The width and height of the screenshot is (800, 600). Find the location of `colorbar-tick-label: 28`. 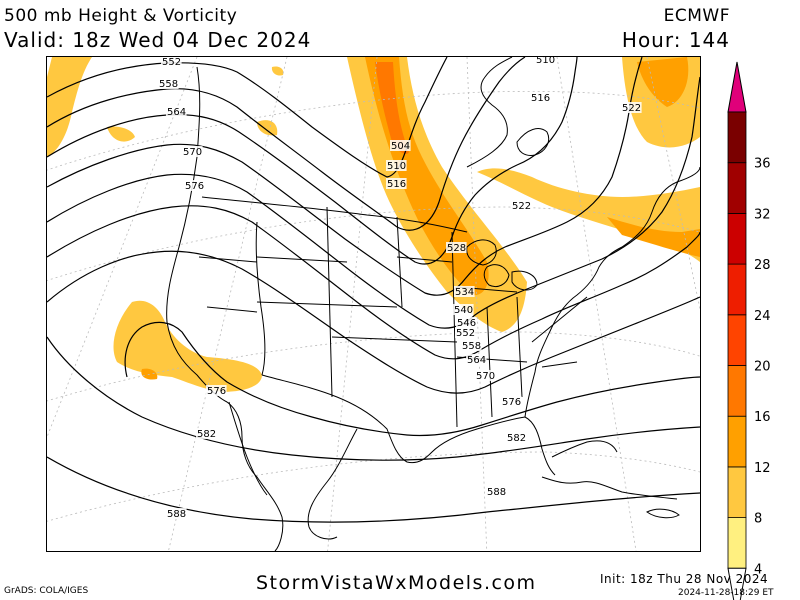

colorbar-tick-label: 28 is located at coordinates (762, 265).